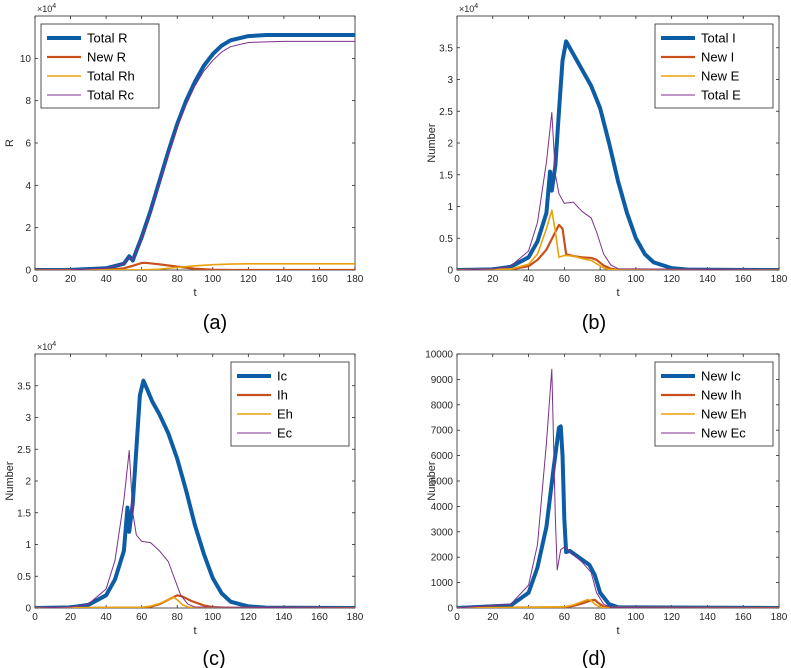  What do you see at coordinates (26, 59) in the screenshot?
I see `y-tick-label: 10` at bounding box center [26, 59].